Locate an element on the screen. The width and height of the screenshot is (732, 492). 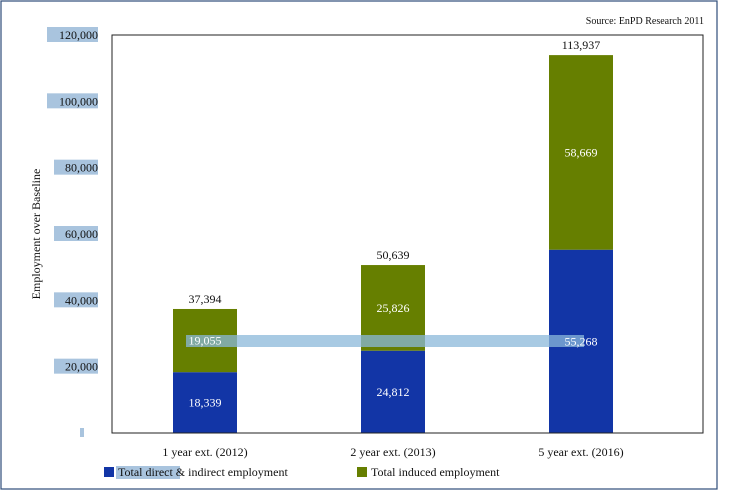
total-label-2: 113,937 is located at coordinates (581, 45).